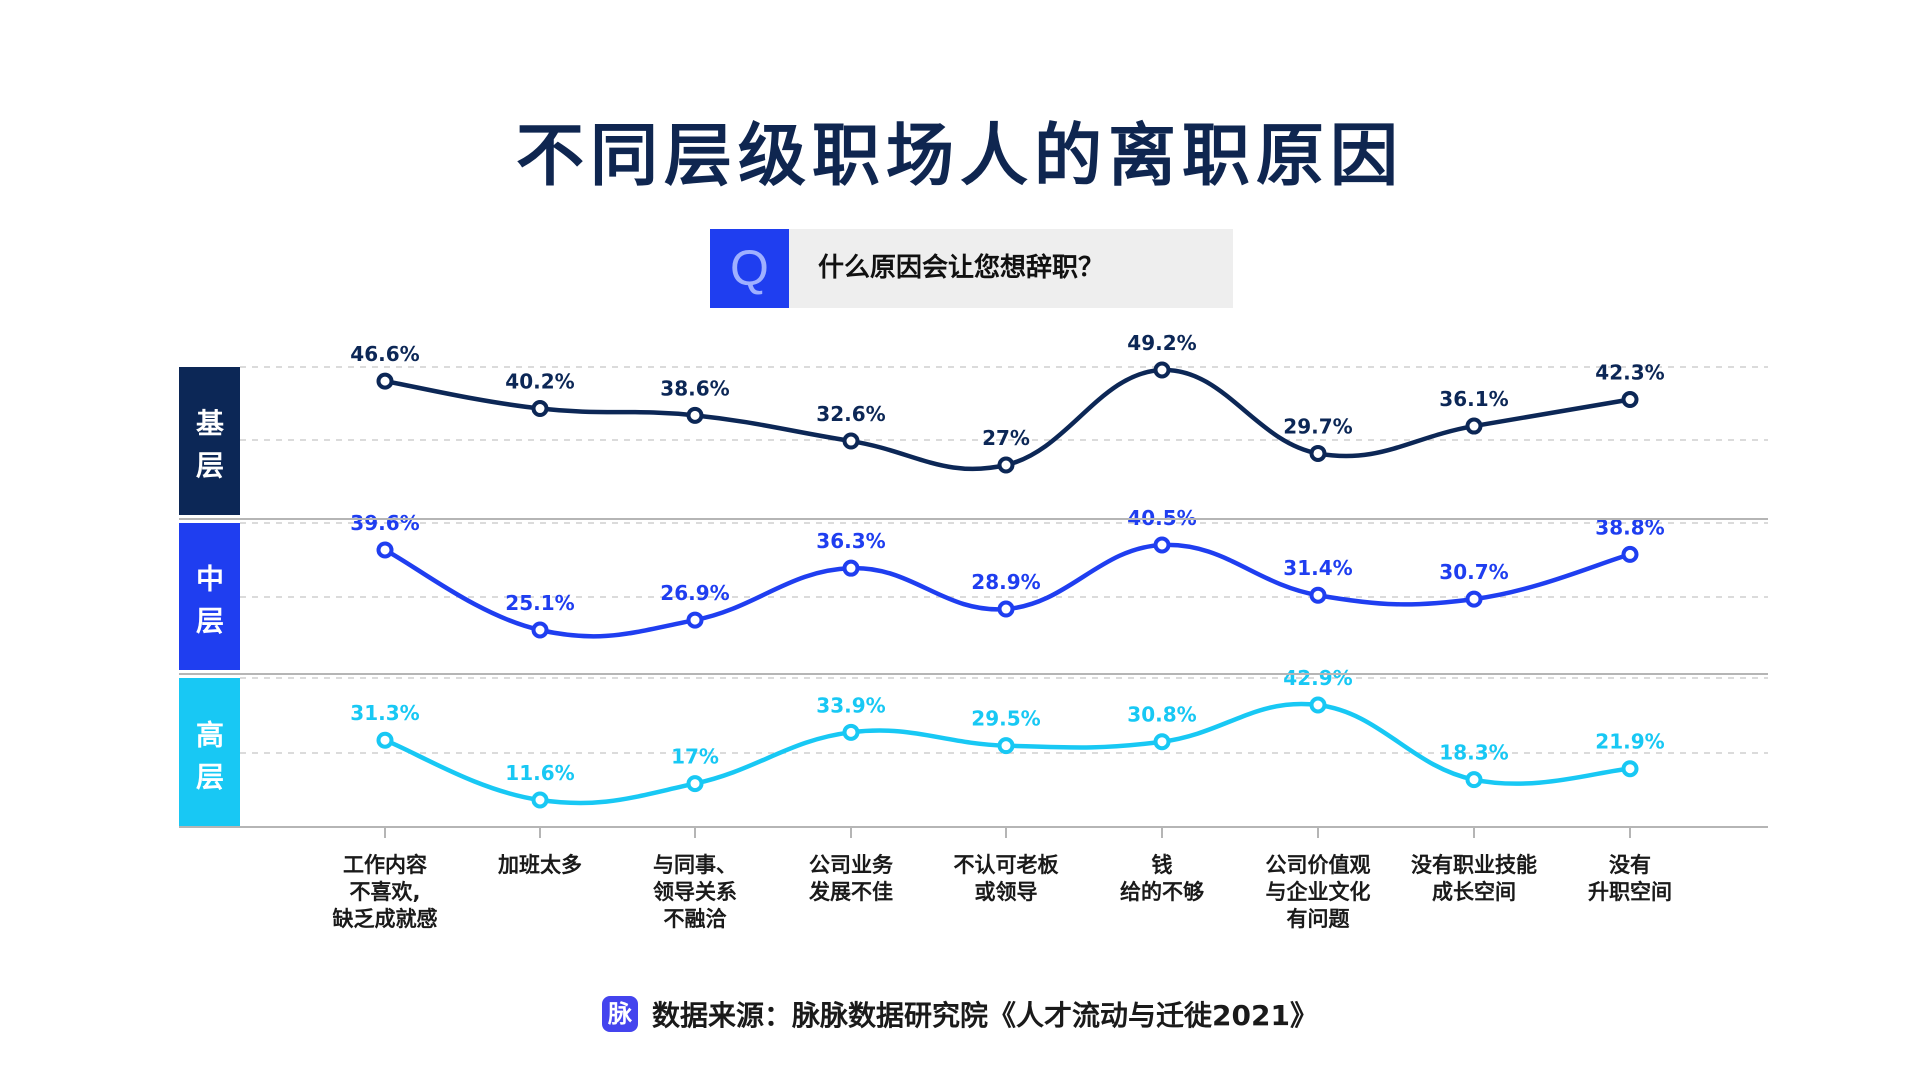 The height and width of the screenshot is (1080, 1920). Describe the element at coordinates (694, 388) in the screenshot. I see `data-label: 38.6%` at that location.